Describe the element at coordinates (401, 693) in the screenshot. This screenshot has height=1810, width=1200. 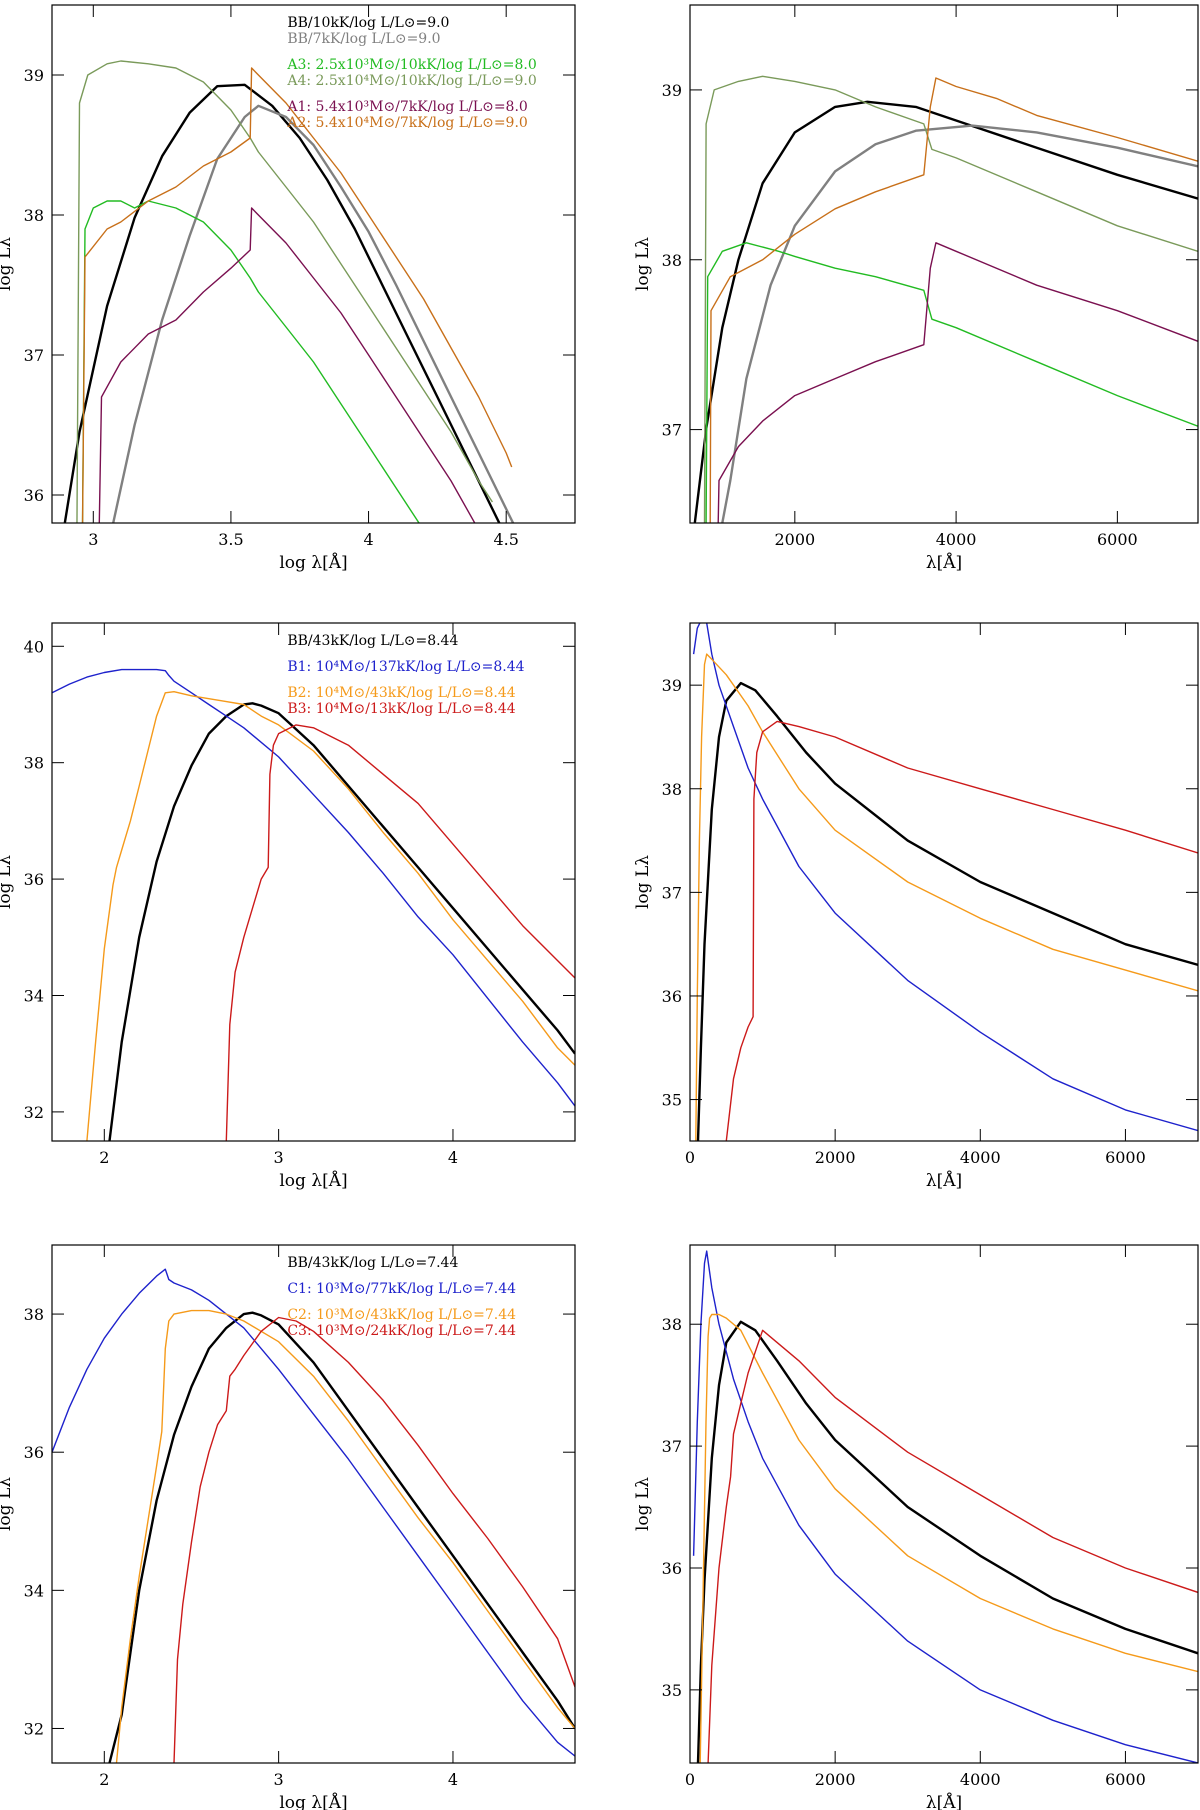
I see `legend-entry: B2: 10⁴M⊙/43kK/log L/L⊙=8.44` at that location.